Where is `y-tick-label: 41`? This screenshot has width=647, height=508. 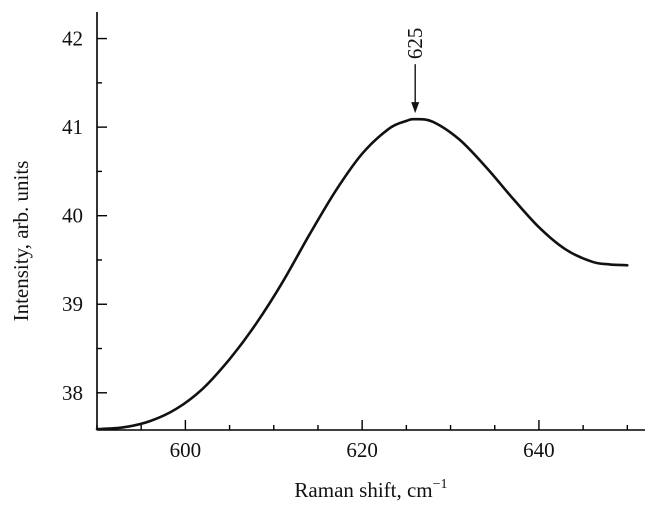
y-tick-label: 41 is located at coordinates (72, 127).